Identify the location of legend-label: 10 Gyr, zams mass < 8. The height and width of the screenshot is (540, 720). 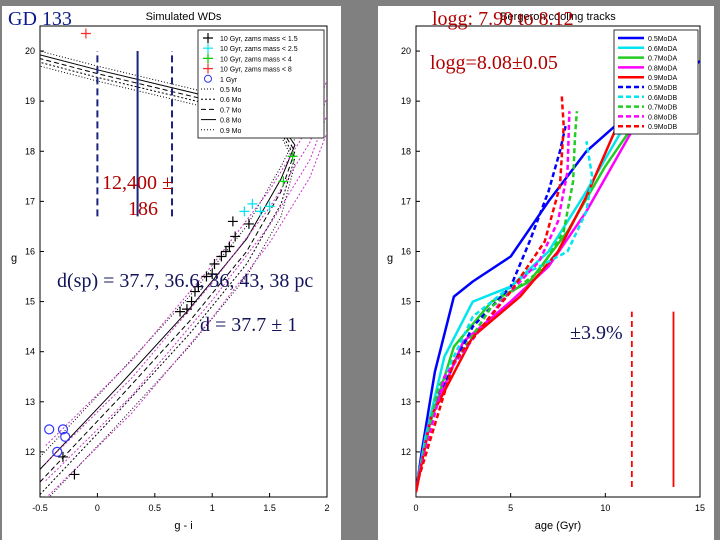
(256, 70).